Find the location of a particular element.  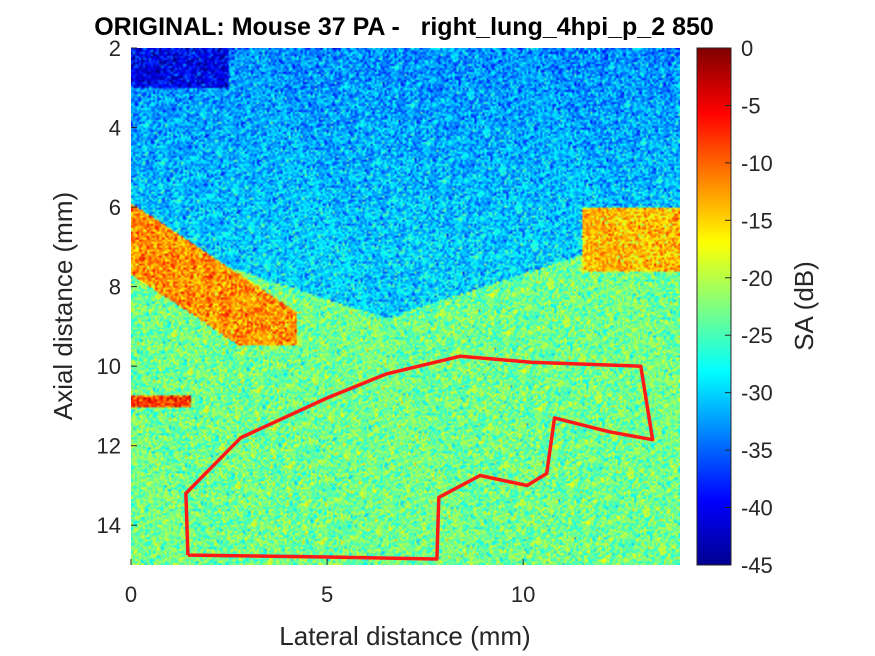

colorbar-tick-label: -40 is located at coordinates (757, 508).